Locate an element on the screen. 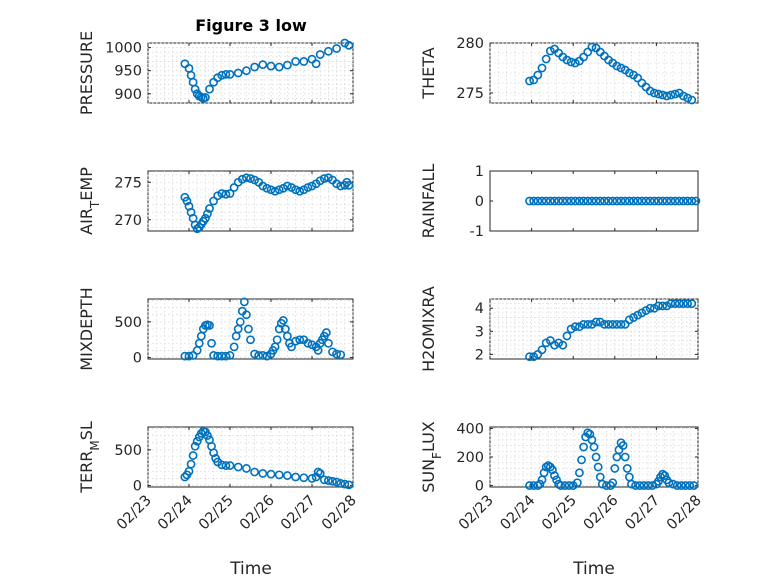  y-axis-label: RAINFALL is located at coordinates (428, 201).